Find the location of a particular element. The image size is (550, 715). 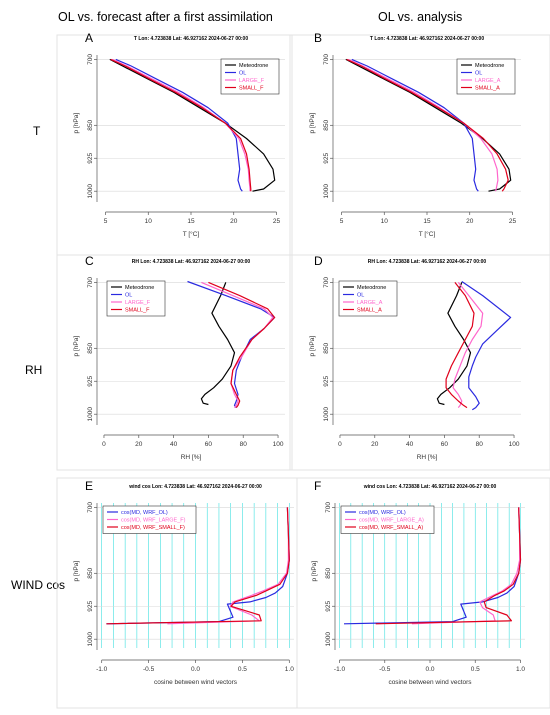

x-tick-label: 0.0 is located at coordinates (429, 669).